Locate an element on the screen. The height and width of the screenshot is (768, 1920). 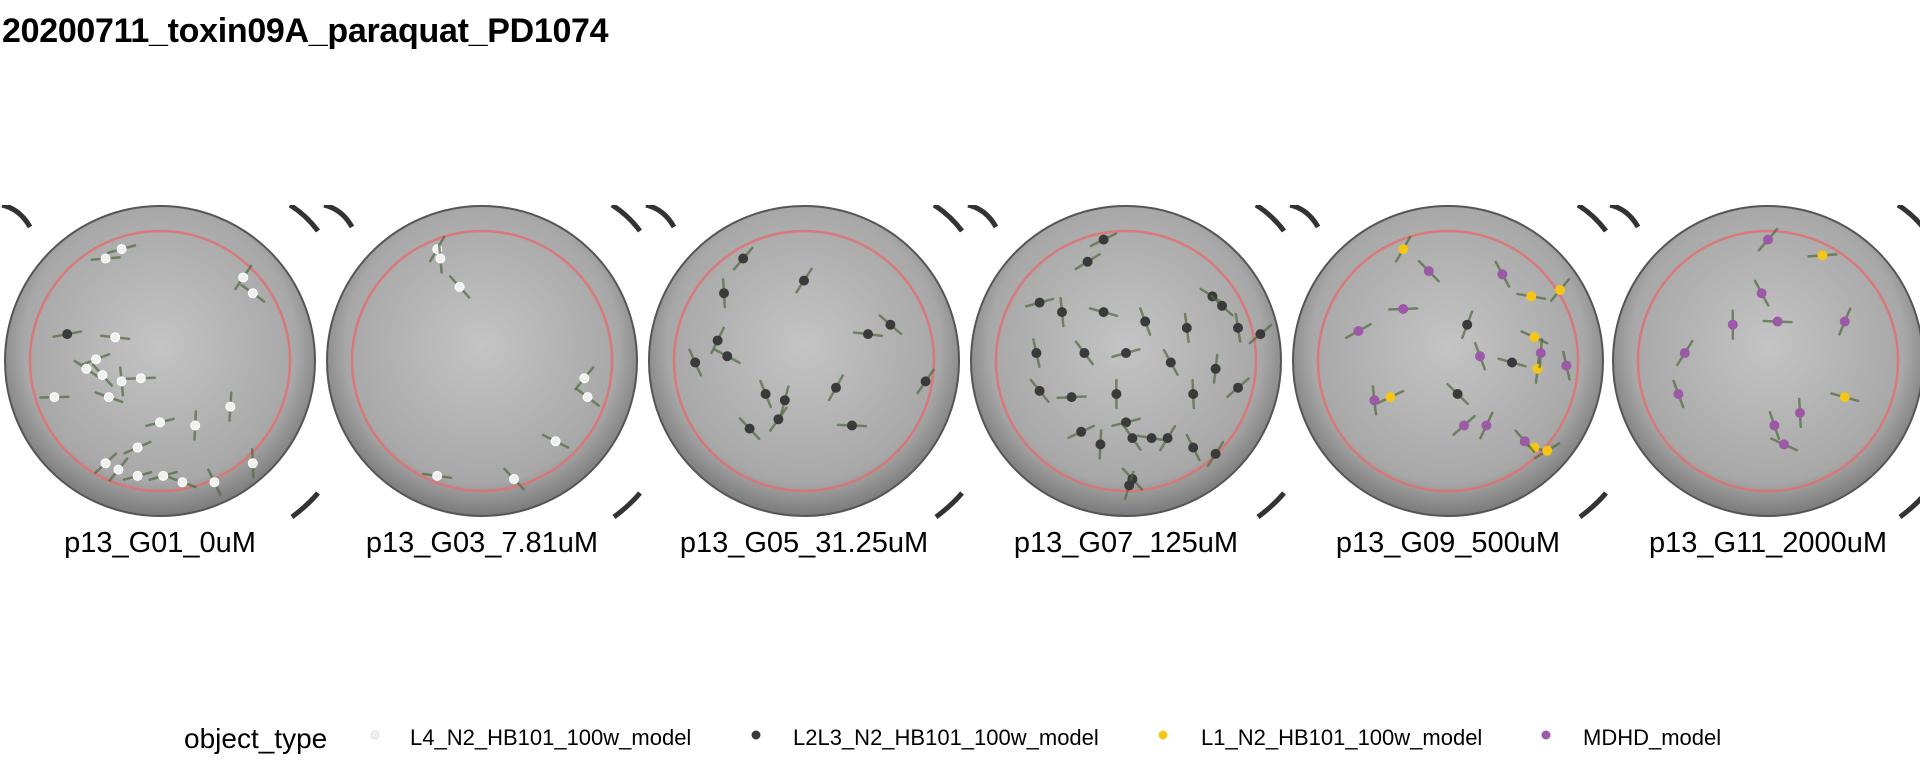
well-panel-g09: p13_G09_500uM is located at coordinates (1448, 395).